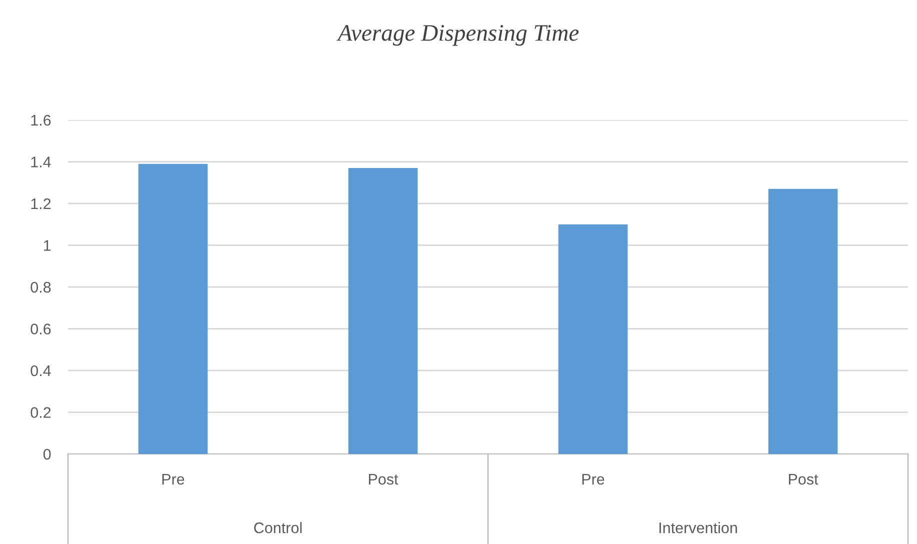 This screenshot has width=917, height=544. I want to click on y-tick-label: 0.2, so click(40, 412).